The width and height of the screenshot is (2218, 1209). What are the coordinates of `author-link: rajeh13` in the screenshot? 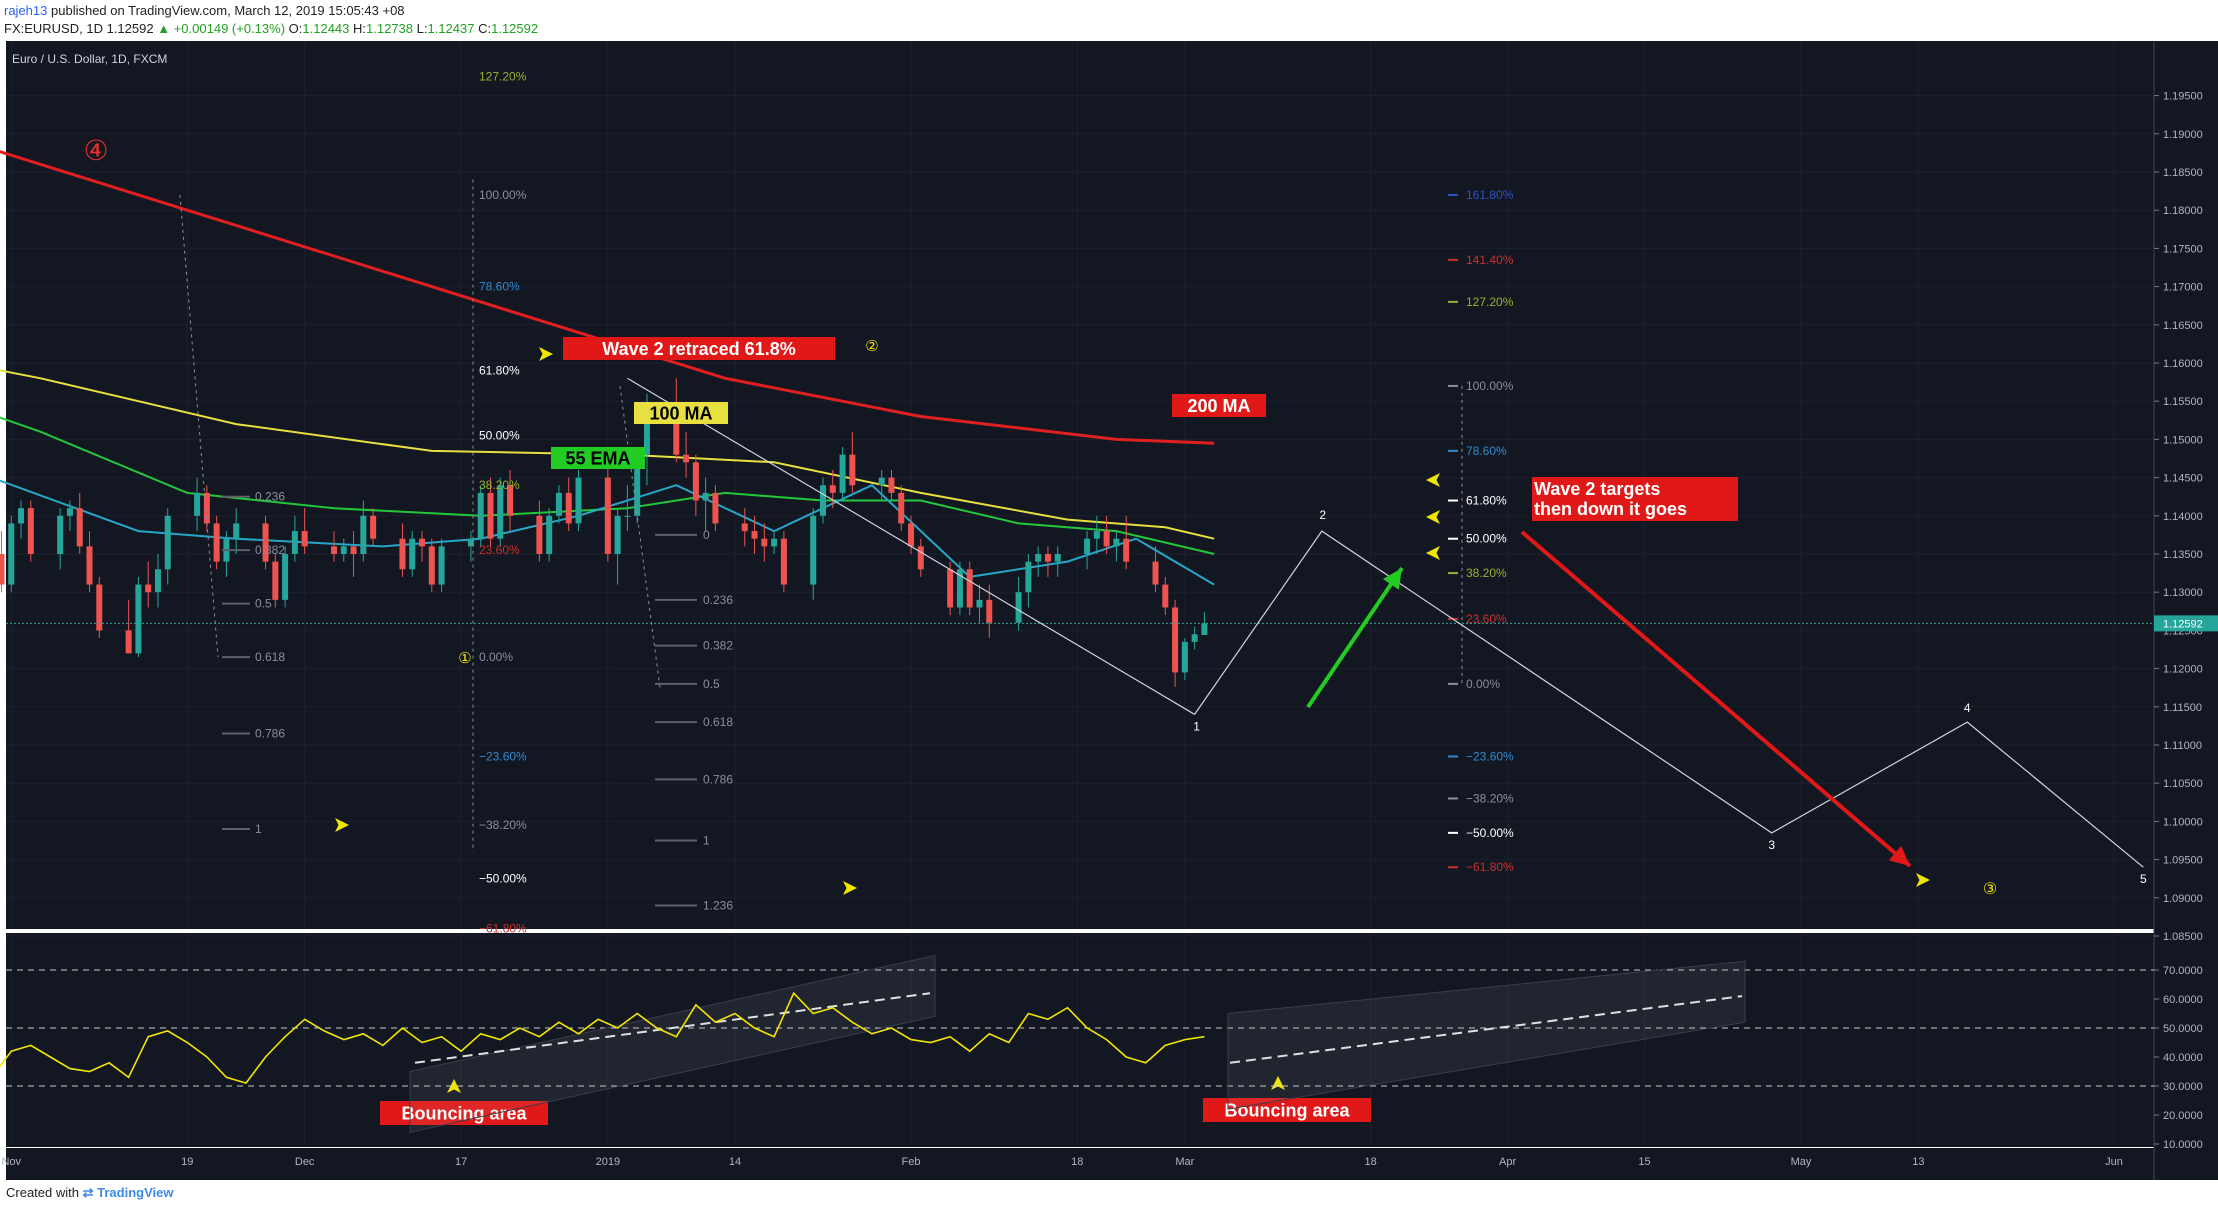 It's located at (26, 10).